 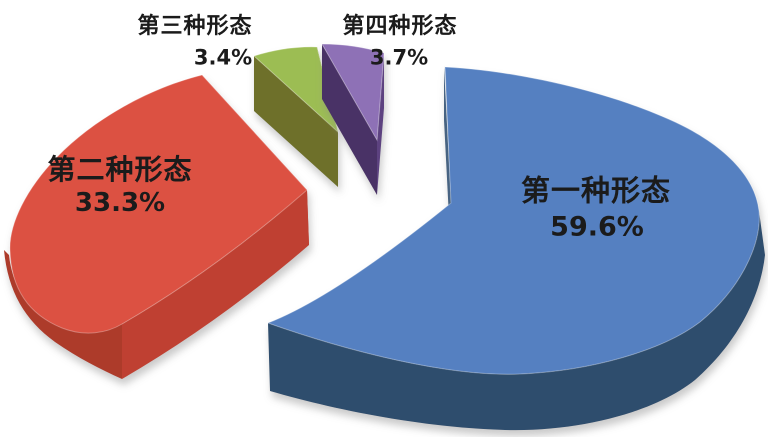 What do you see at coordinates (380, 124) in the screenshot?
I see `purple-slice-cut-face-right` at bounding box center [380, 124].